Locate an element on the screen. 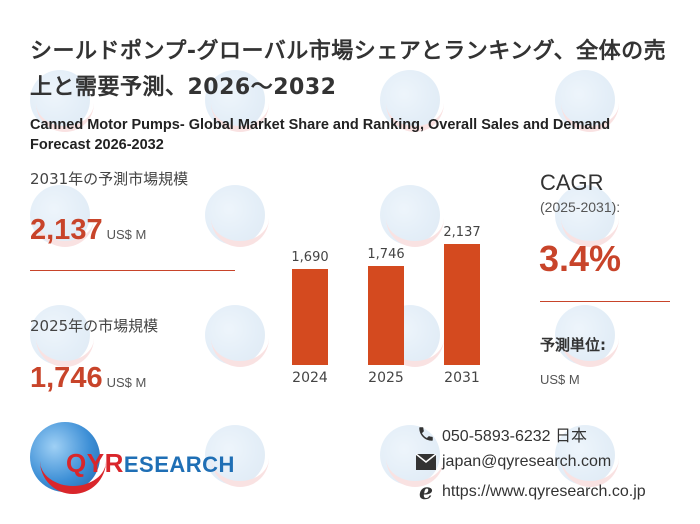  contact-website: e https://www.qyresearch.co.jp is located at coordinates (530, 492).